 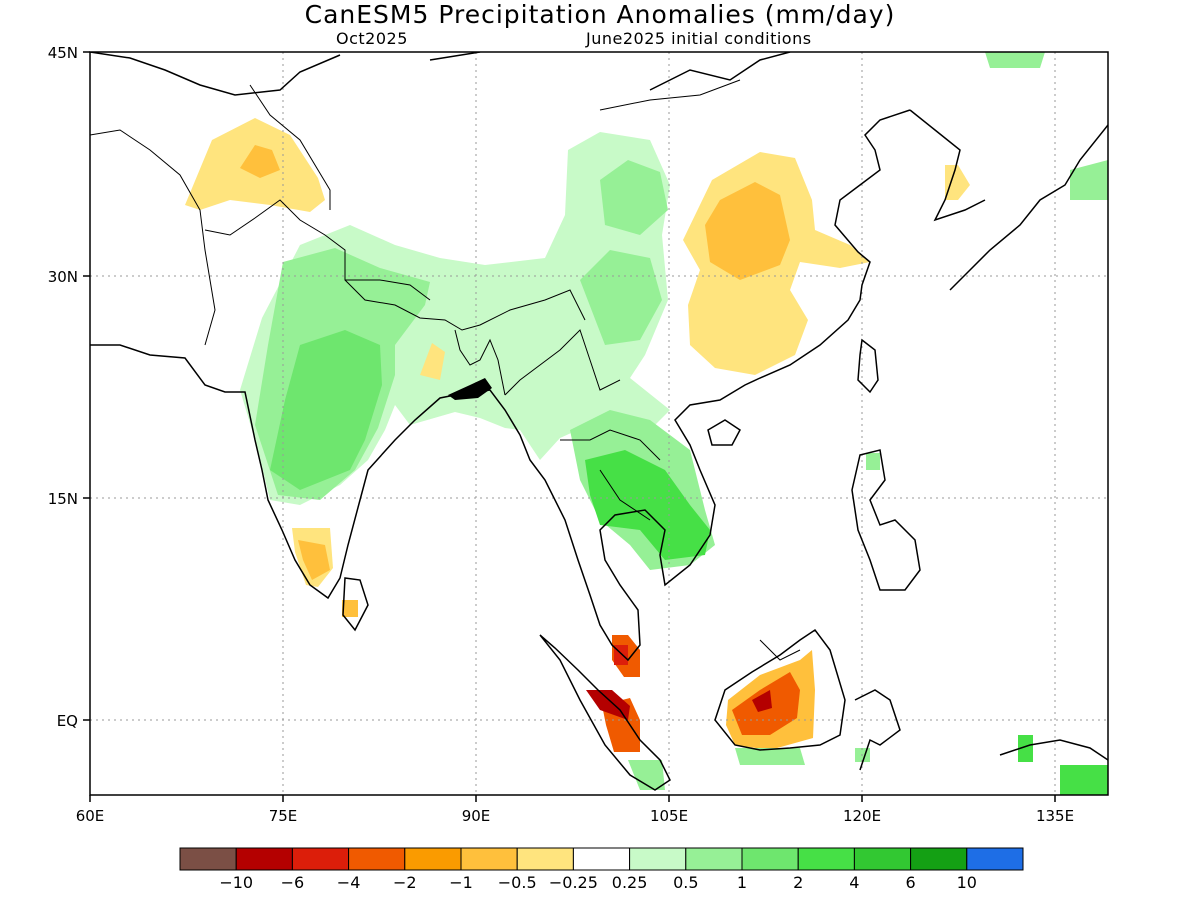 What do you see at coordinates (854, 882) in the screenshot?
I see `colorbar-label: 4` at bounding box center [854, 882].